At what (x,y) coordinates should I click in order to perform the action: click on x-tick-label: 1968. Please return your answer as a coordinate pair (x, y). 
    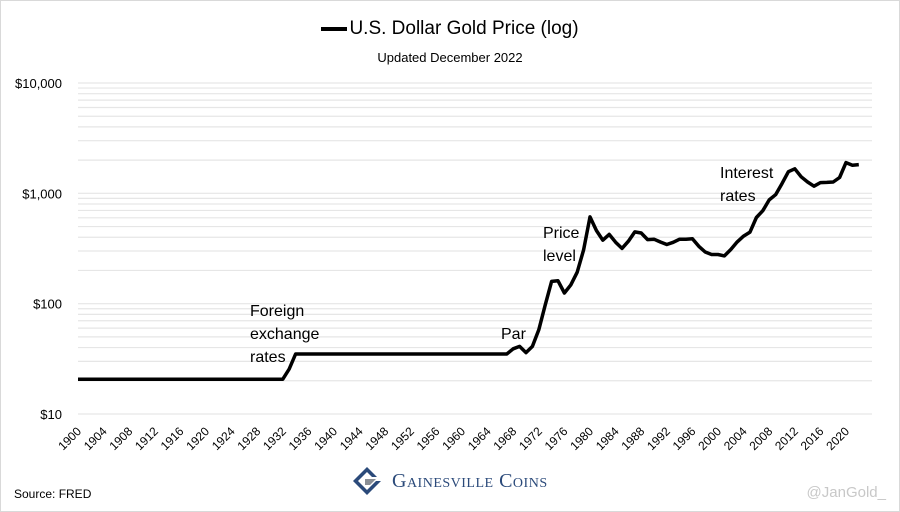
    Looking at the image, I should click on (505, 438).